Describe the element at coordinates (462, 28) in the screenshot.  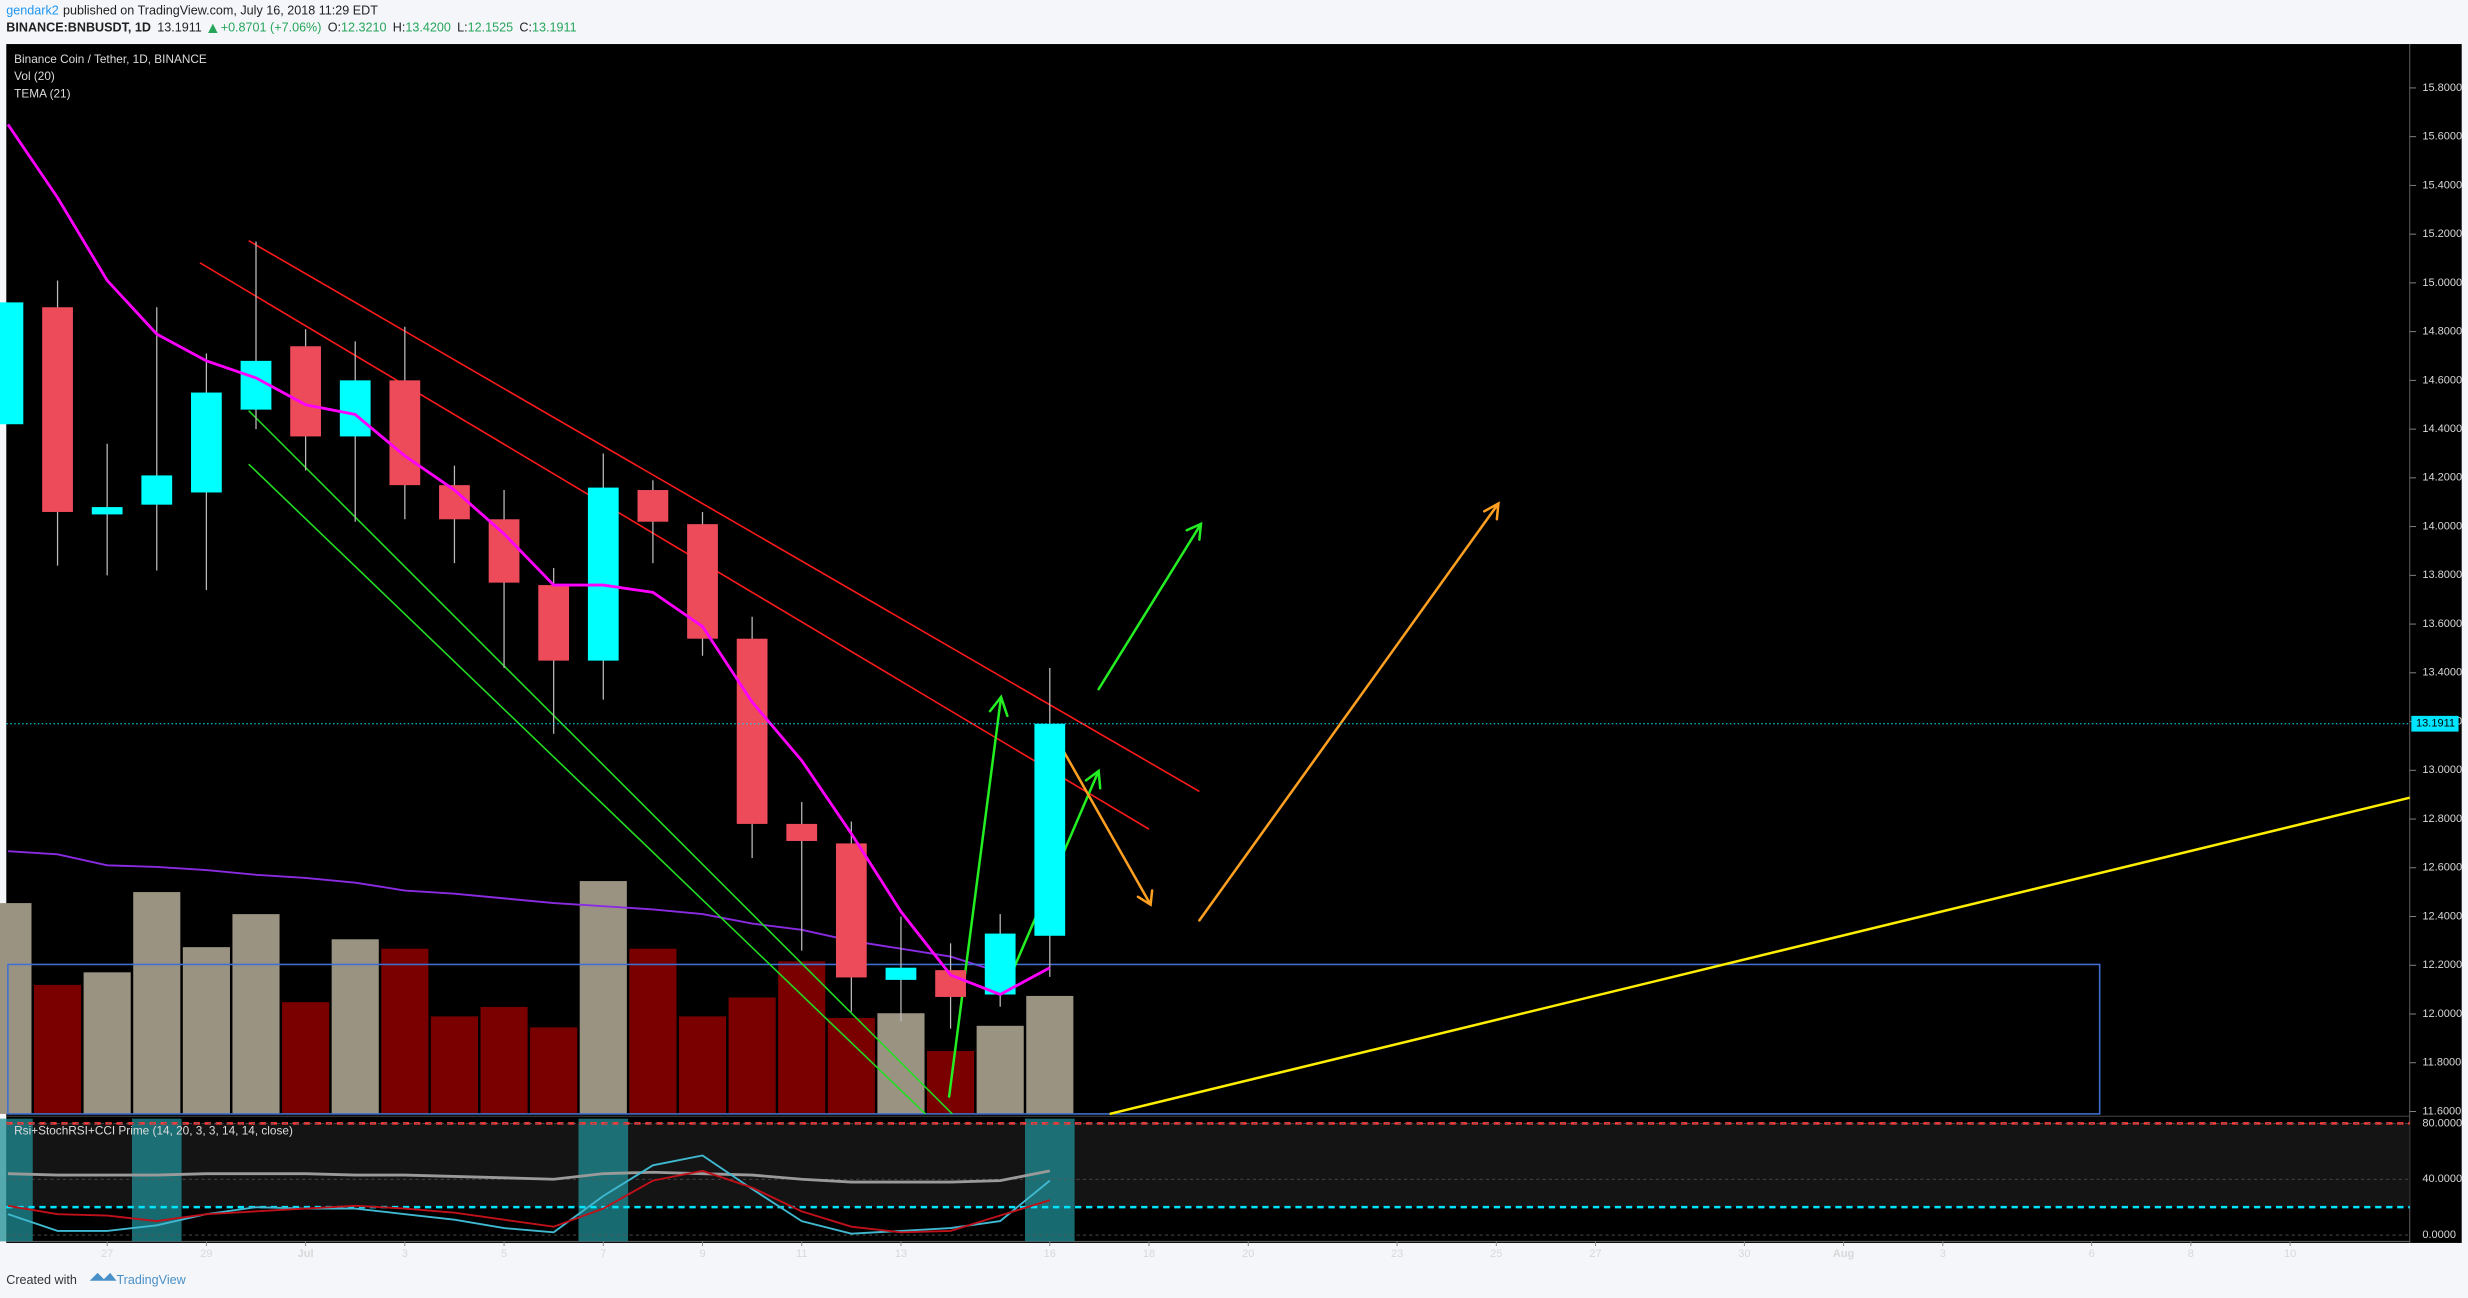
I see `ohlc-label: L:` at that location.